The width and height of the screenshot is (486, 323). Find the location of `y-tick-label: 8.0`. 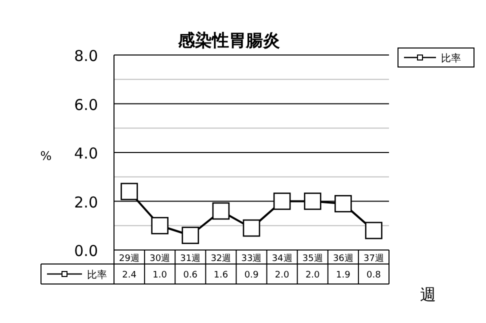

y-tick-label: 8.0 is located at coordinates (86, 56).